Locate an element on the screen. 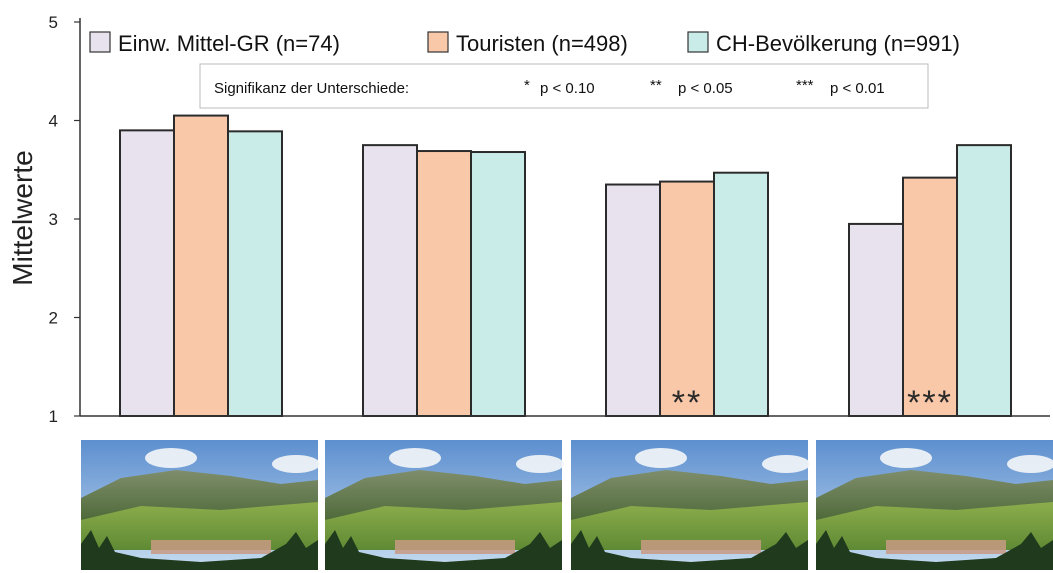 Image resolution: width=1053 pixels, height=573 pixels. y-tick-label: 3 is located at coordinates (53, 219).